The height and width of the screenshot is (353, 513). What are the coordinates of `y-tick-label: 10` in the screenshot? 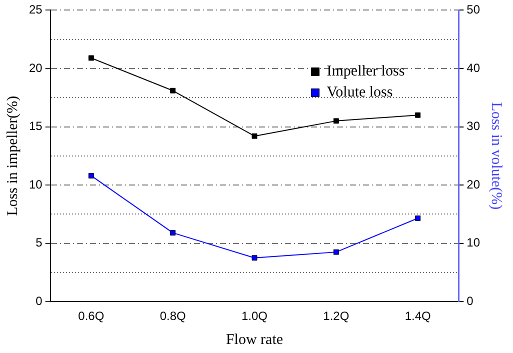 It's located at (35, 184).